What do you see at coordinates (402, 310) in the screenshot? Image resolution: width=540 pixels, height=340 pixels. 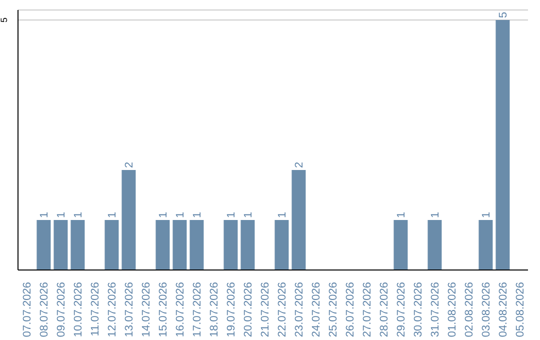 I see `x-tick-label: 29.07.2026` at bounding box center [402, 310].